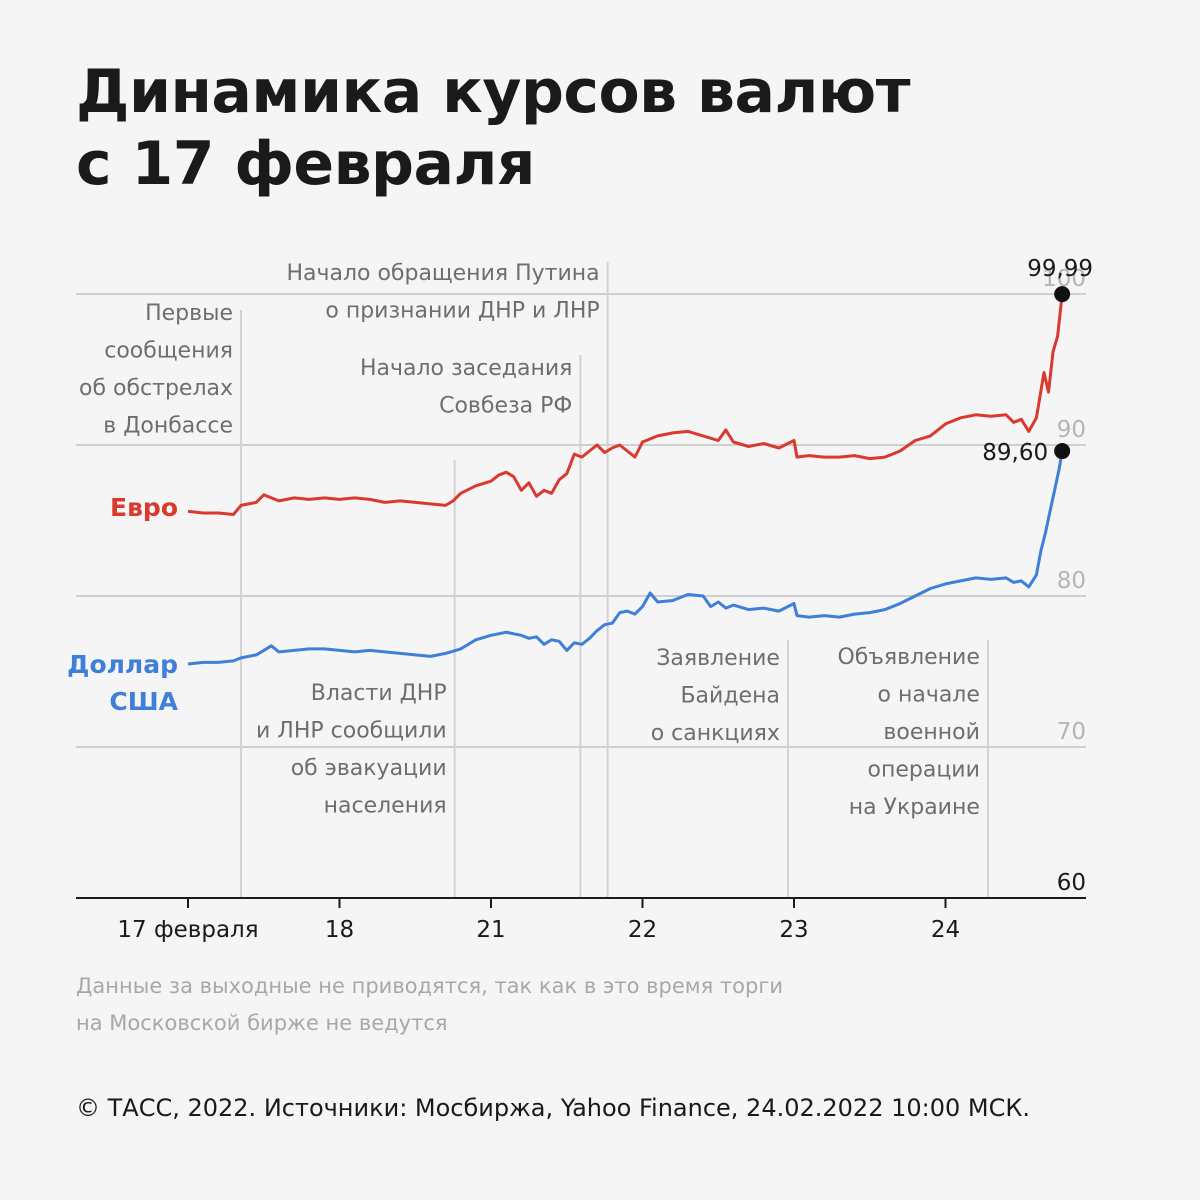 This screenshot has width=1200, height=1200. Describe the element at coordinates (505, 406) in the screenshot. I see `event-label-3-line-2: Совбеза РФ` at that location.